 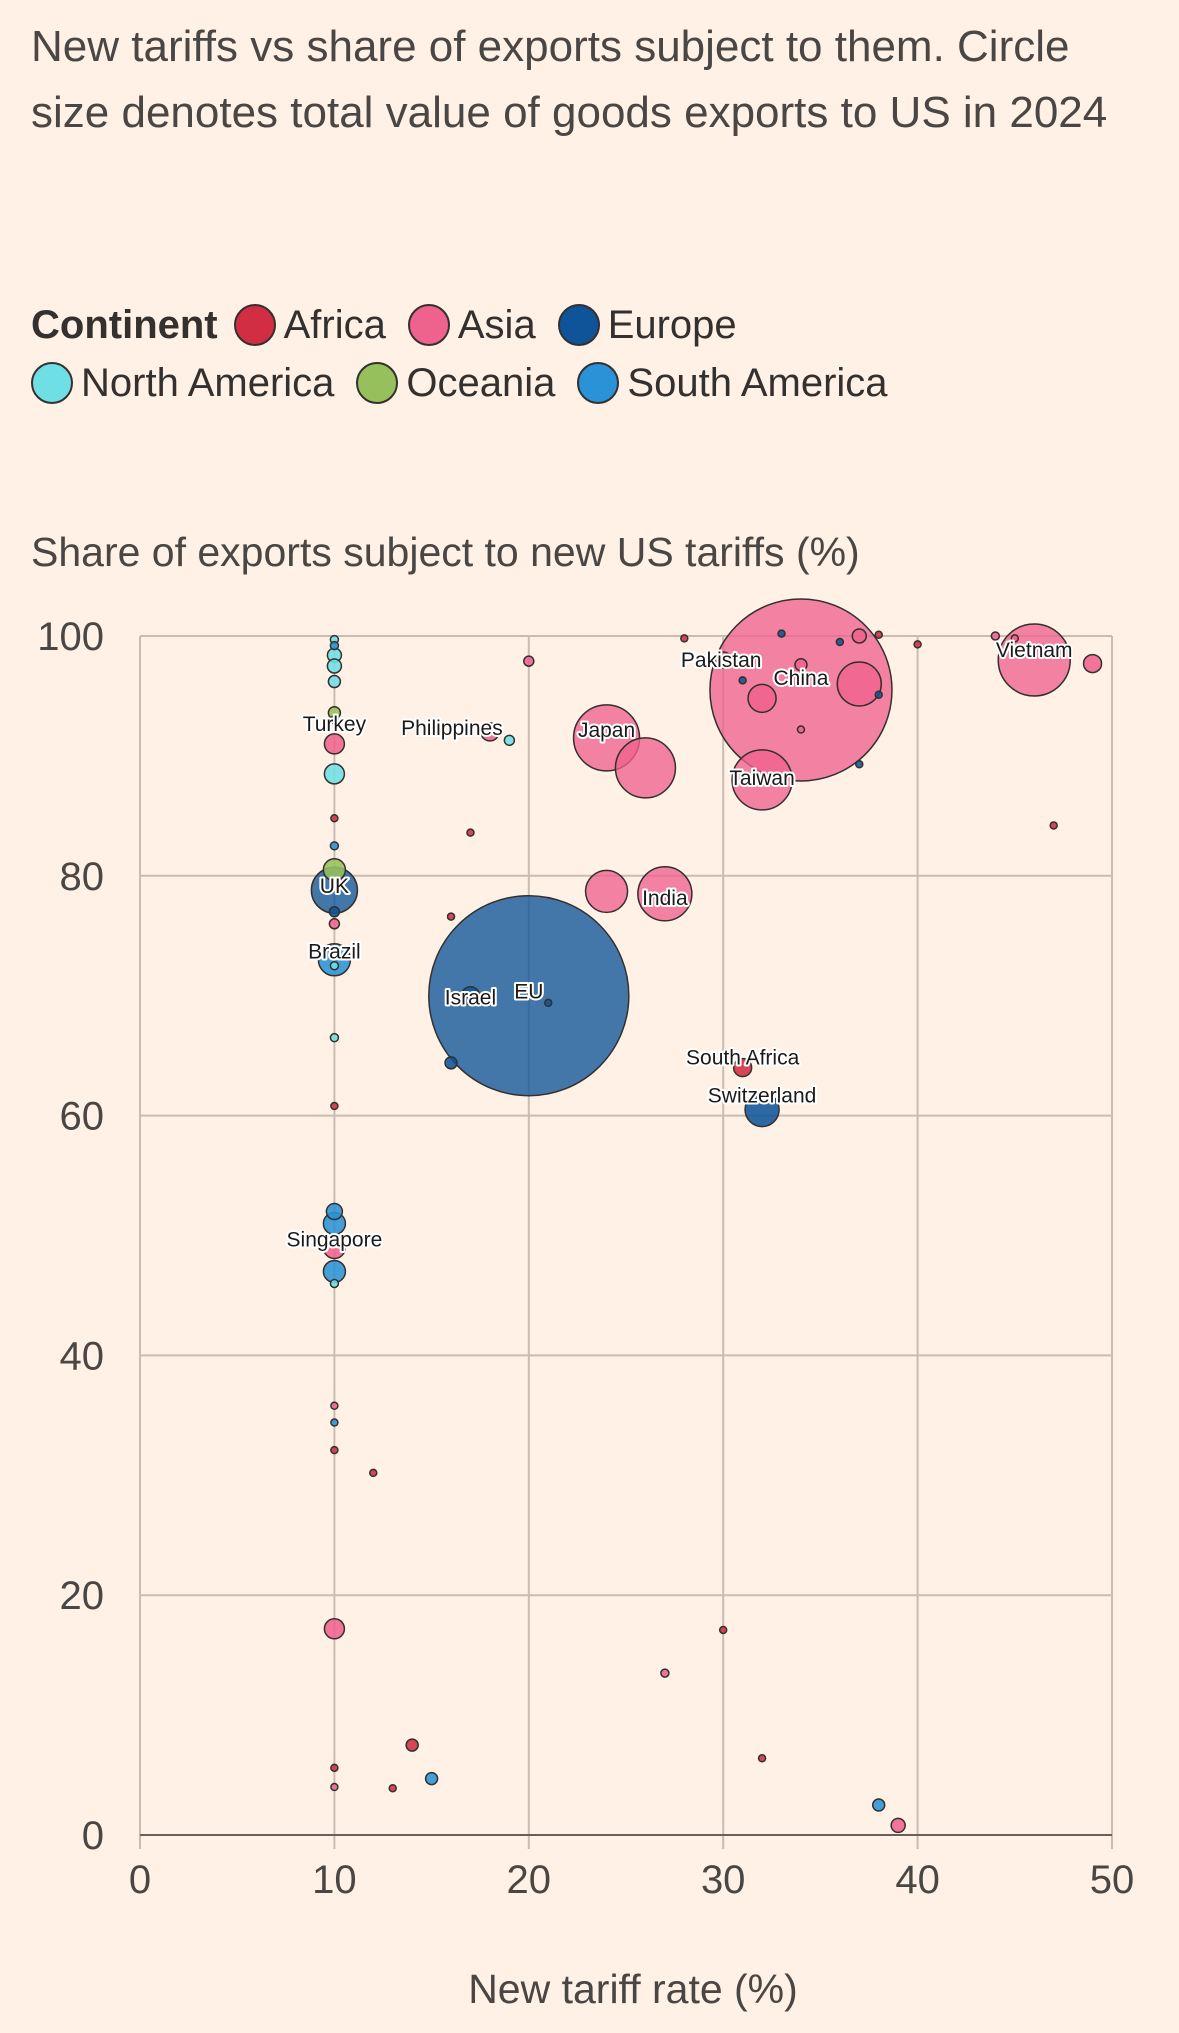 What do you see at coordinates (723, 1880) in the screenshot?
I see `x-tick-30: 30` at bounding box center [723, 1880].